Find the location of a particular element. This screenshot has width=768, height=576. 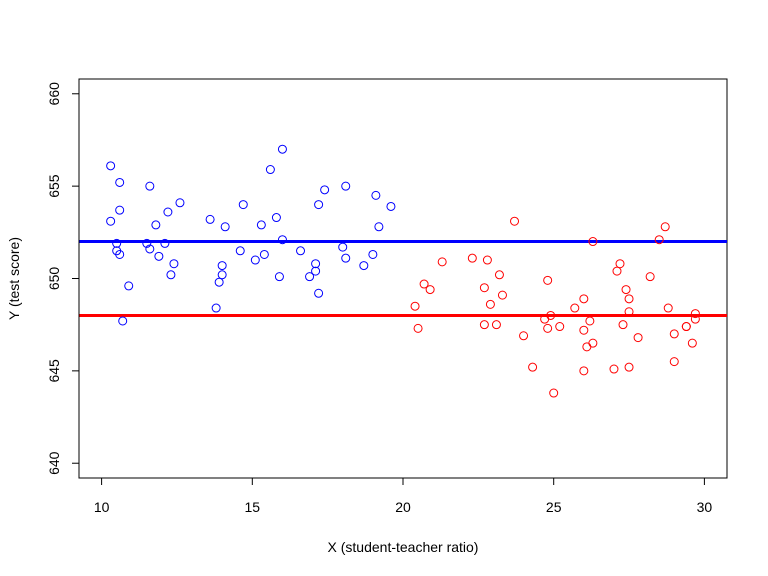

x-tick-label: 25 is located at coordinates (554, 507).